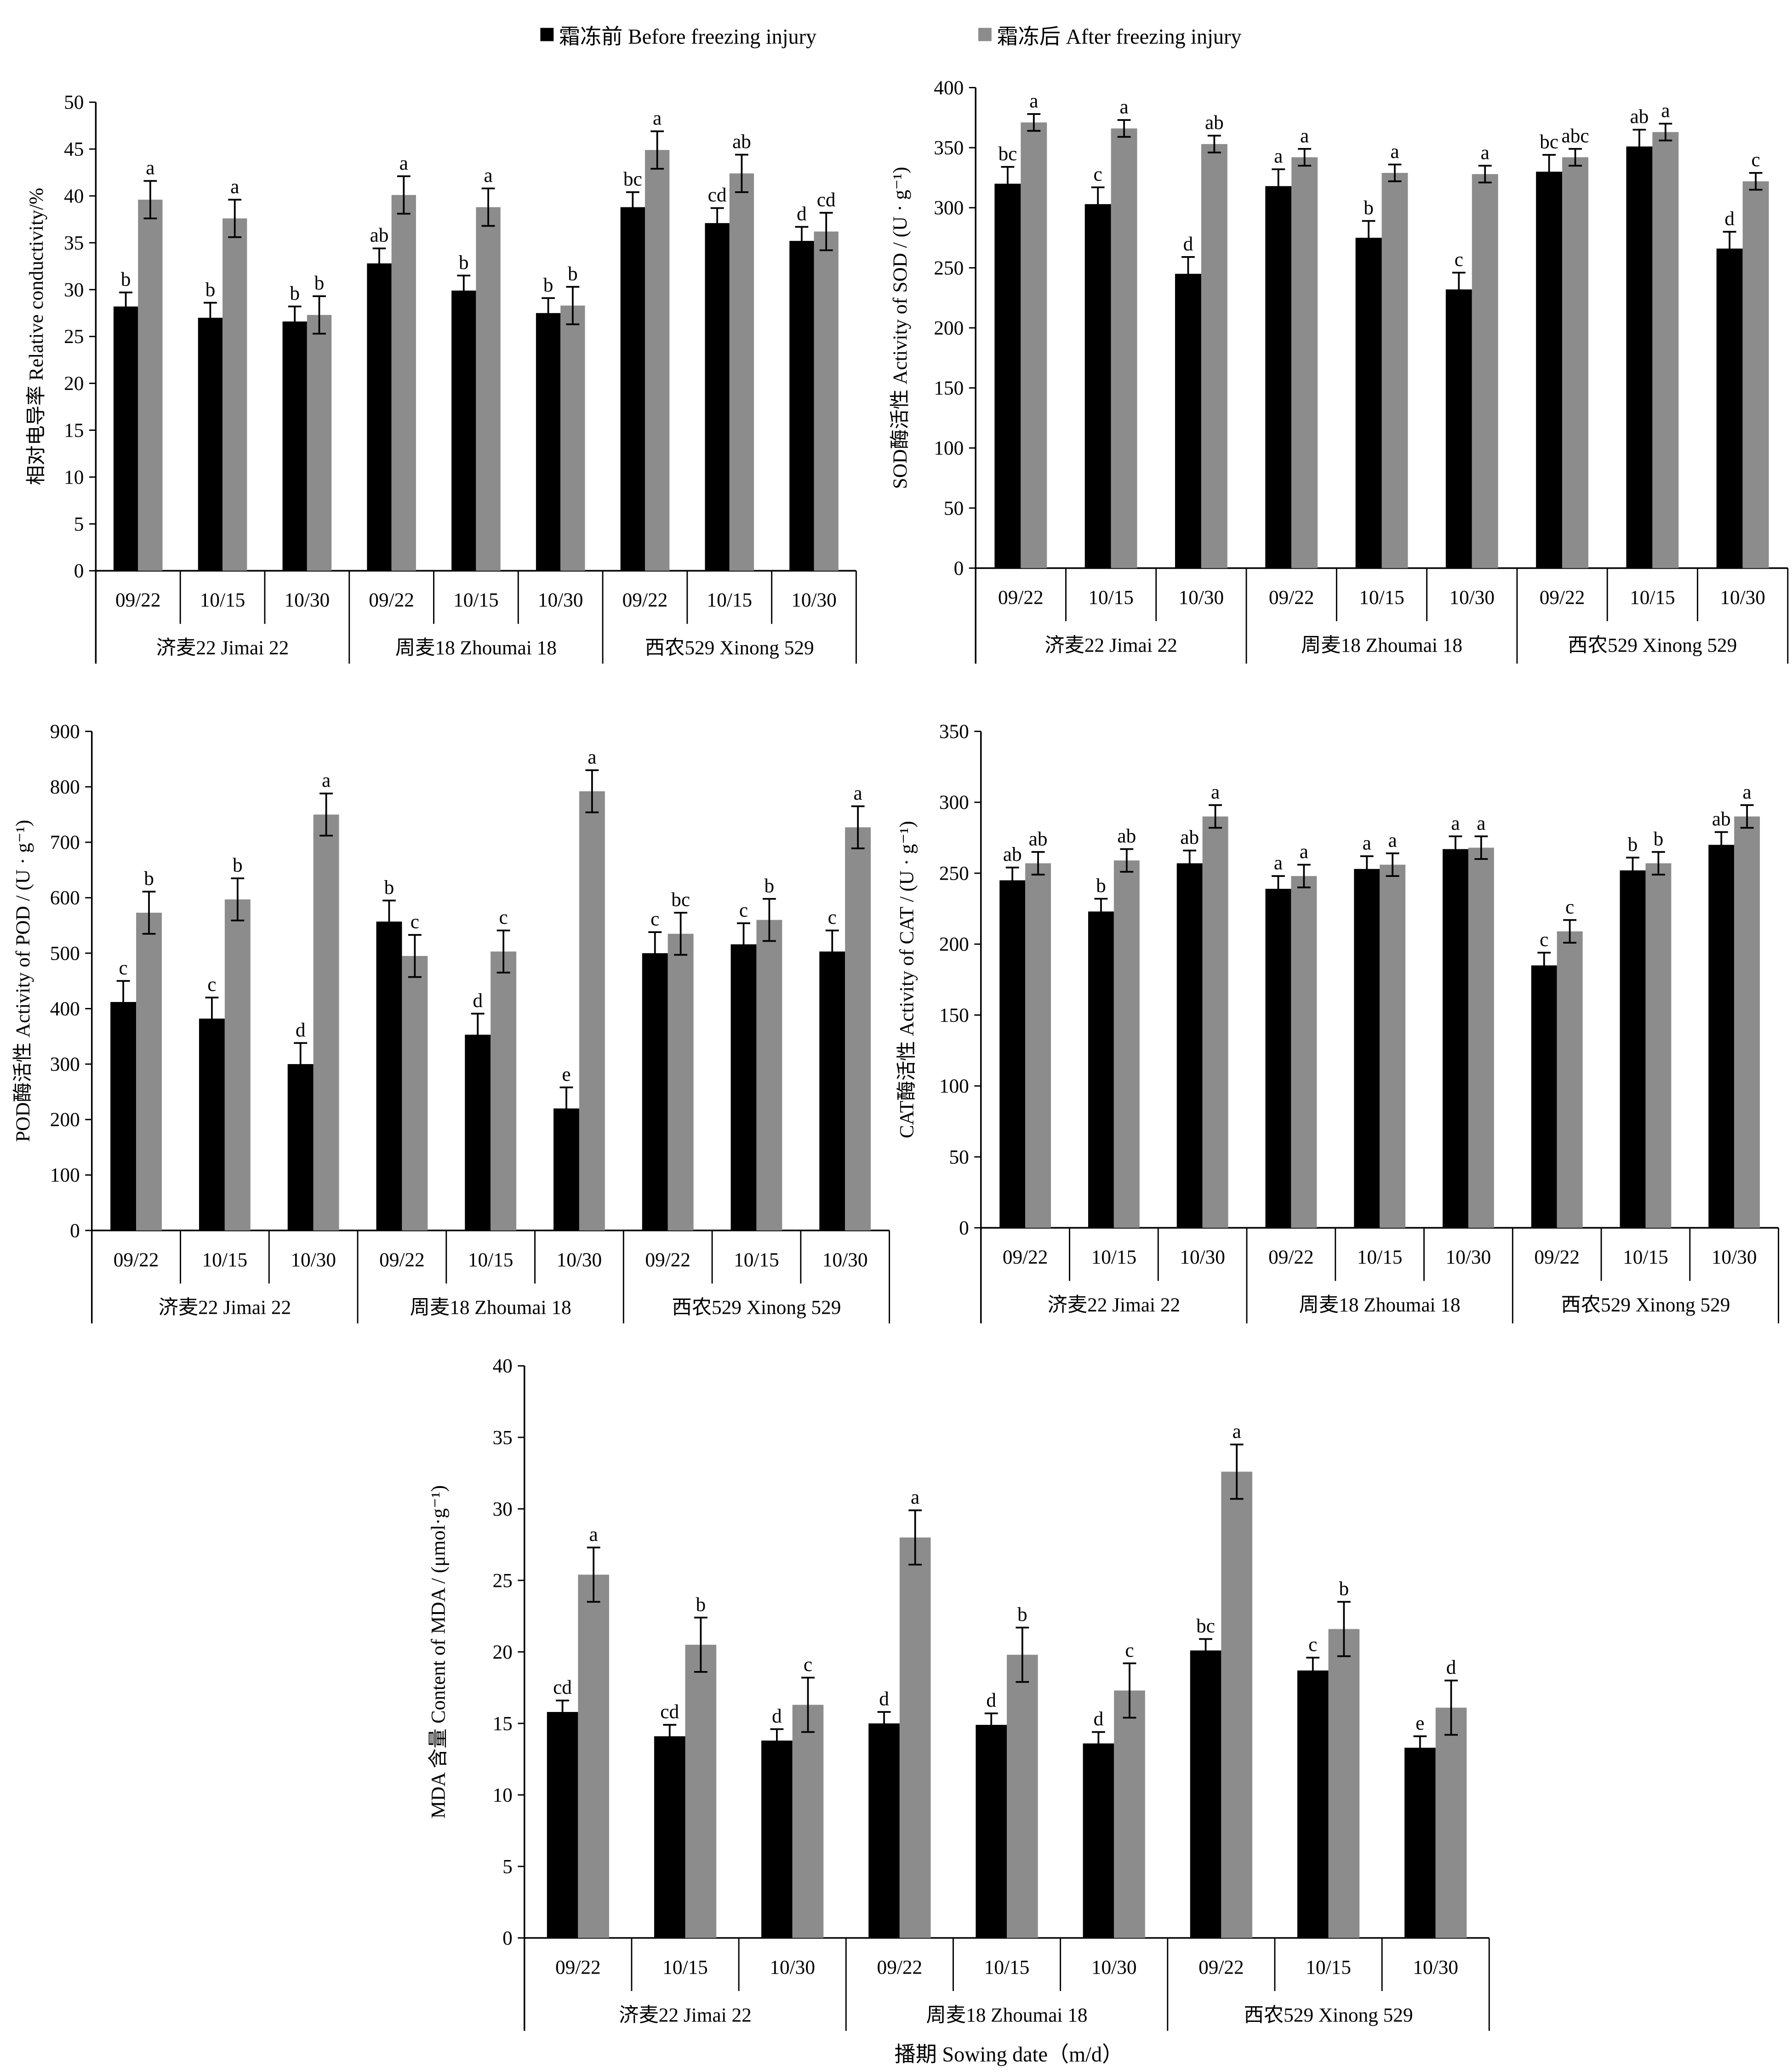 The image size is (1792, 2072). Describe the element at coordinates (79, 571) in the screenshot. I see `y-tick-label: 0` at that location.